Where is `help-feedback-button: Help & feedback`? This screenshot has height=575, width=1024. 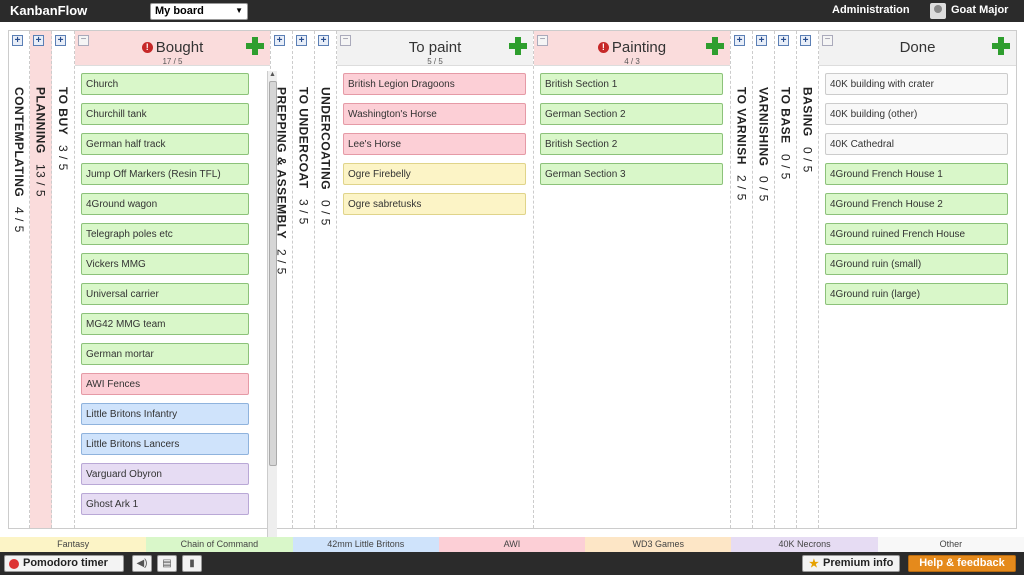
help-feedback-button: Help & feedback is located at coordinates (962, 563).